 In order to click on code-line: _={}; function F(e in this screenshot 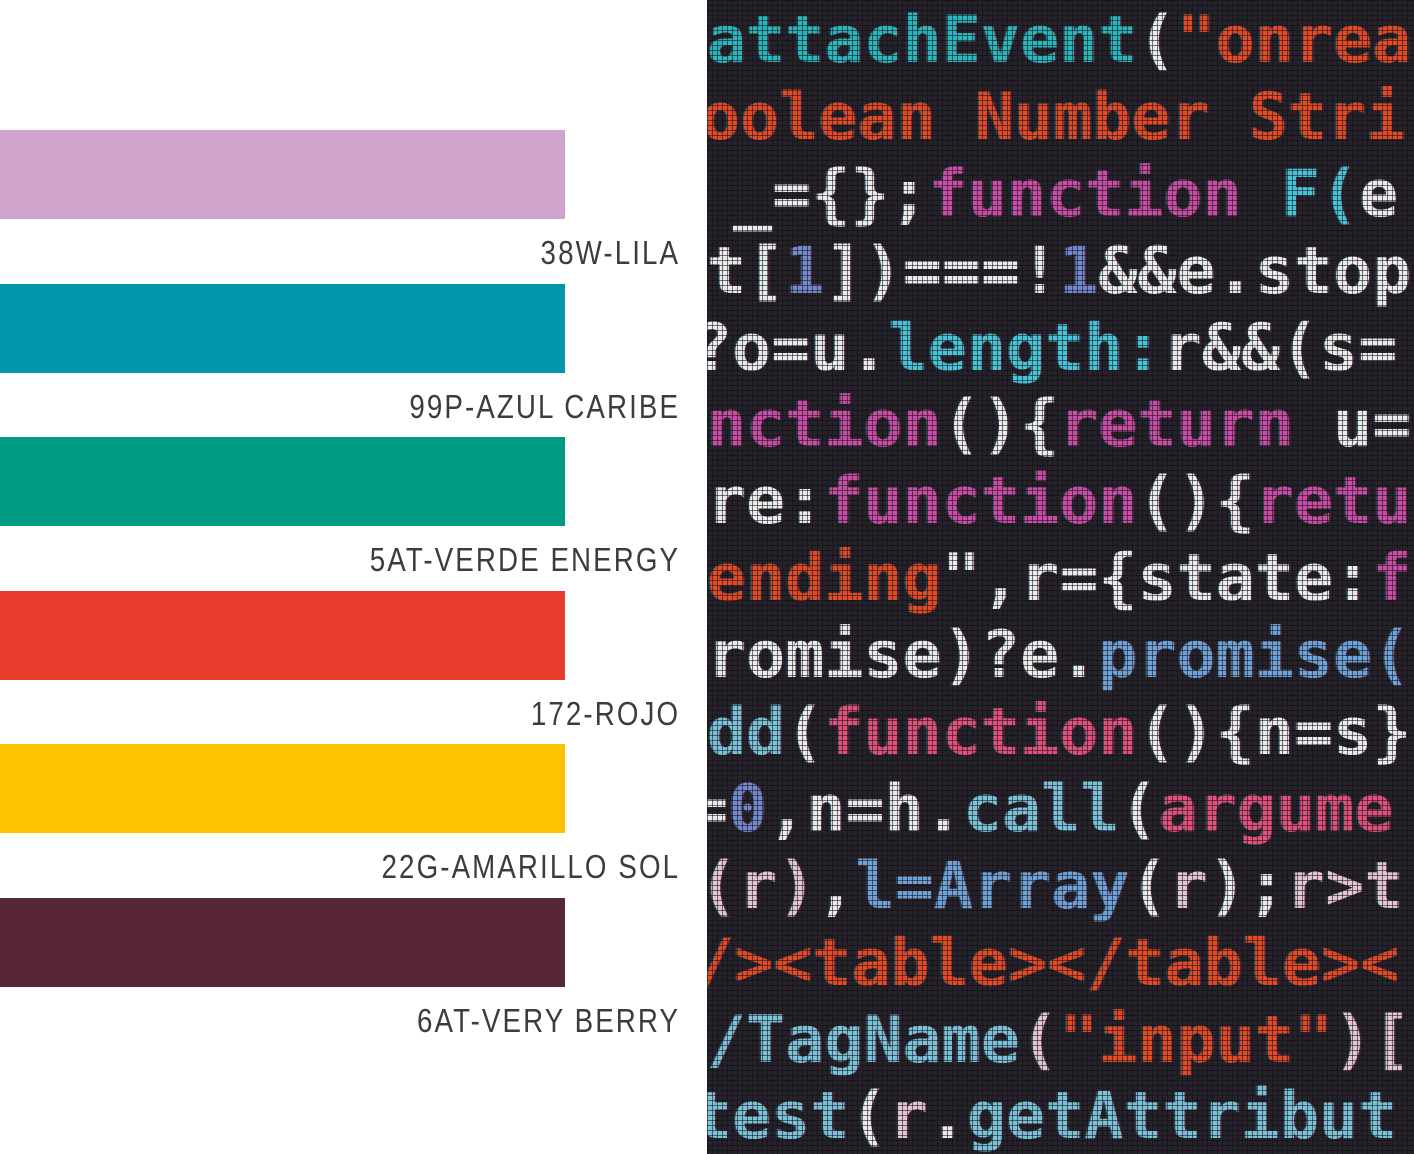, I will do `click(1073, 194)`.